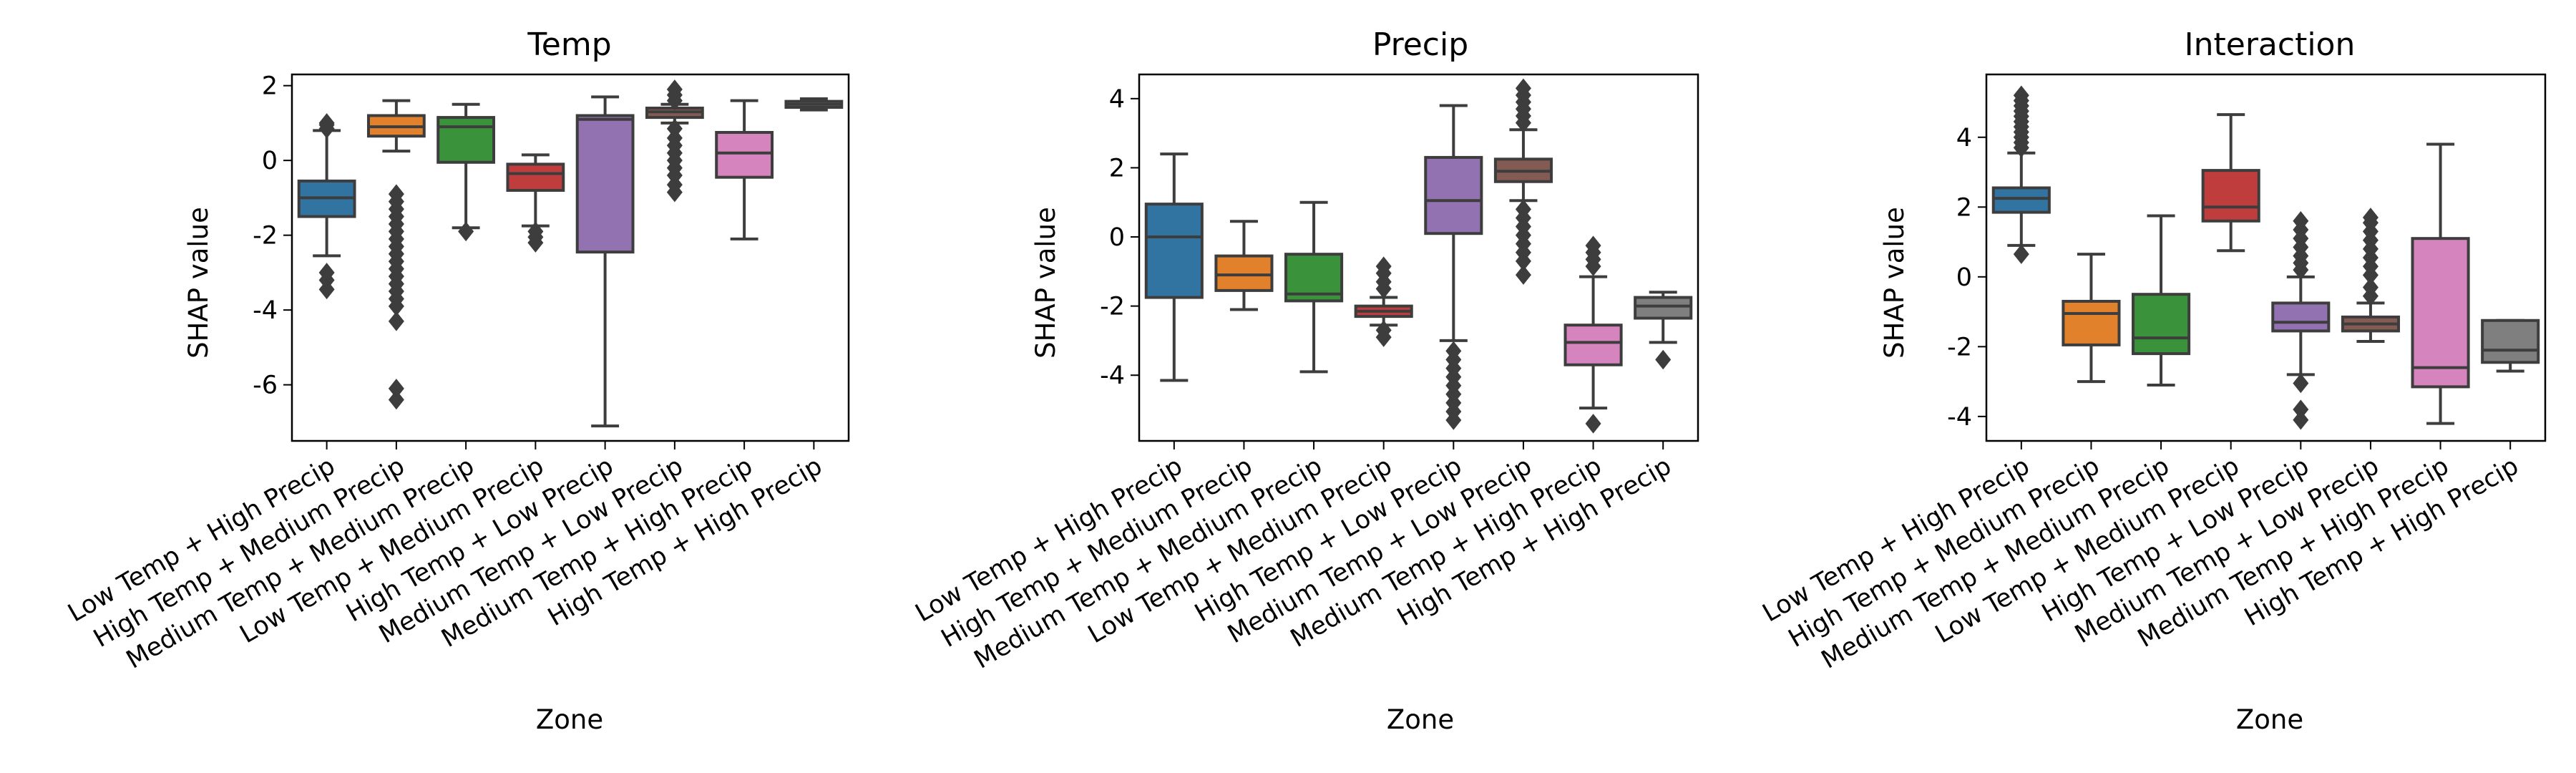 This screenshot has height=773, width=2576. Describe the element at coordinates (1663, 308) in the screenshot. I see `precip-high-temp-high-precip-box` at that location.